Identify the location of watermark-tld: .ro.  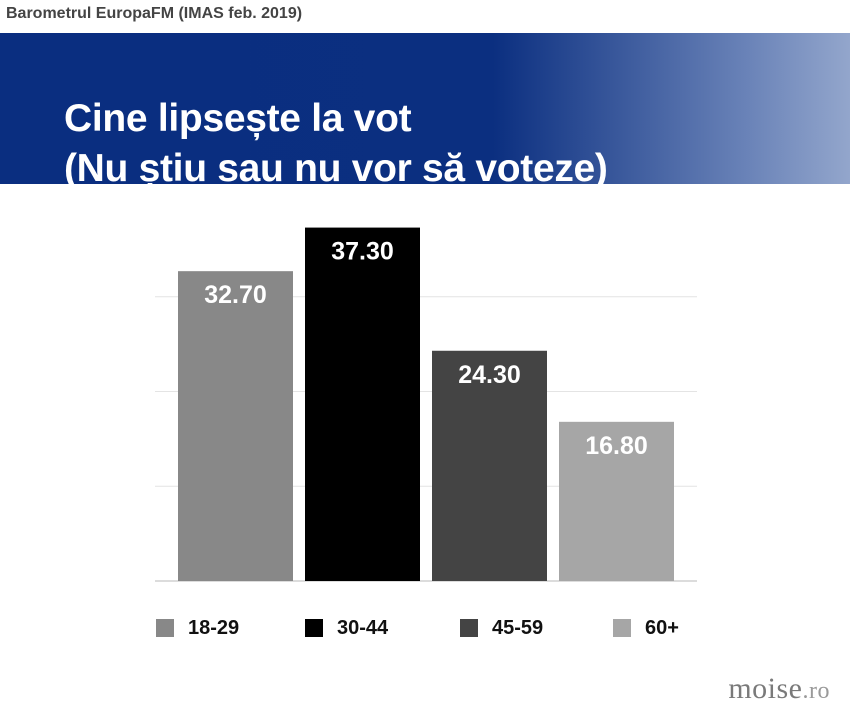
(816, 691).